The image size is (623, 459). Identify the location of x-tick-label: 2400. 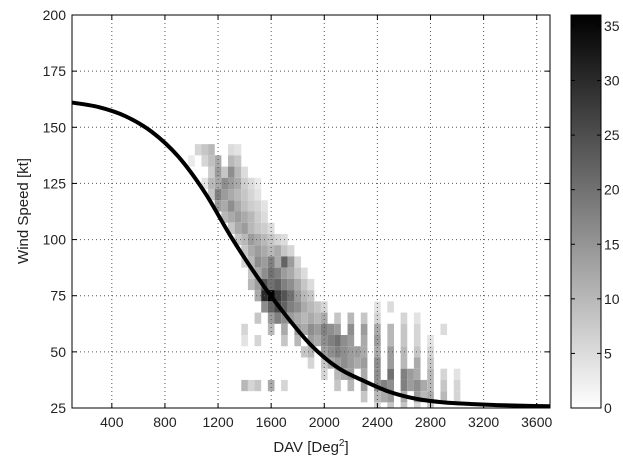
(377, 422).